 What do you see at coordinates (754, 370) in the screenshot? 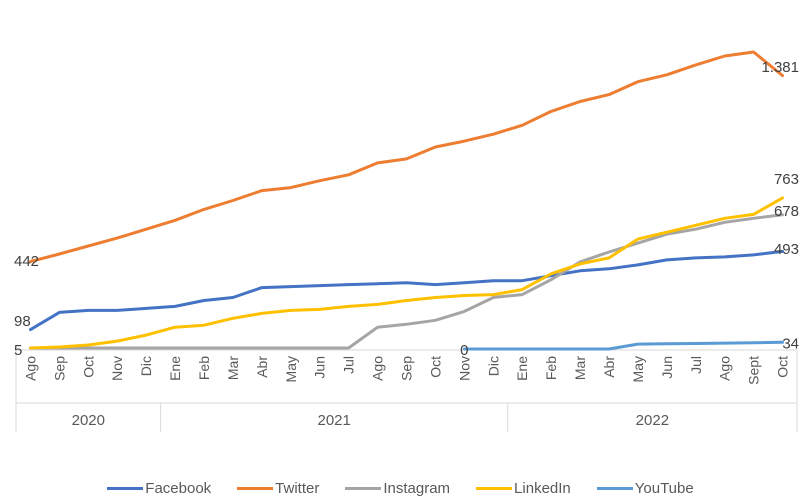
I see `x-tick-label: Sept` at bounding box center [754, 370].